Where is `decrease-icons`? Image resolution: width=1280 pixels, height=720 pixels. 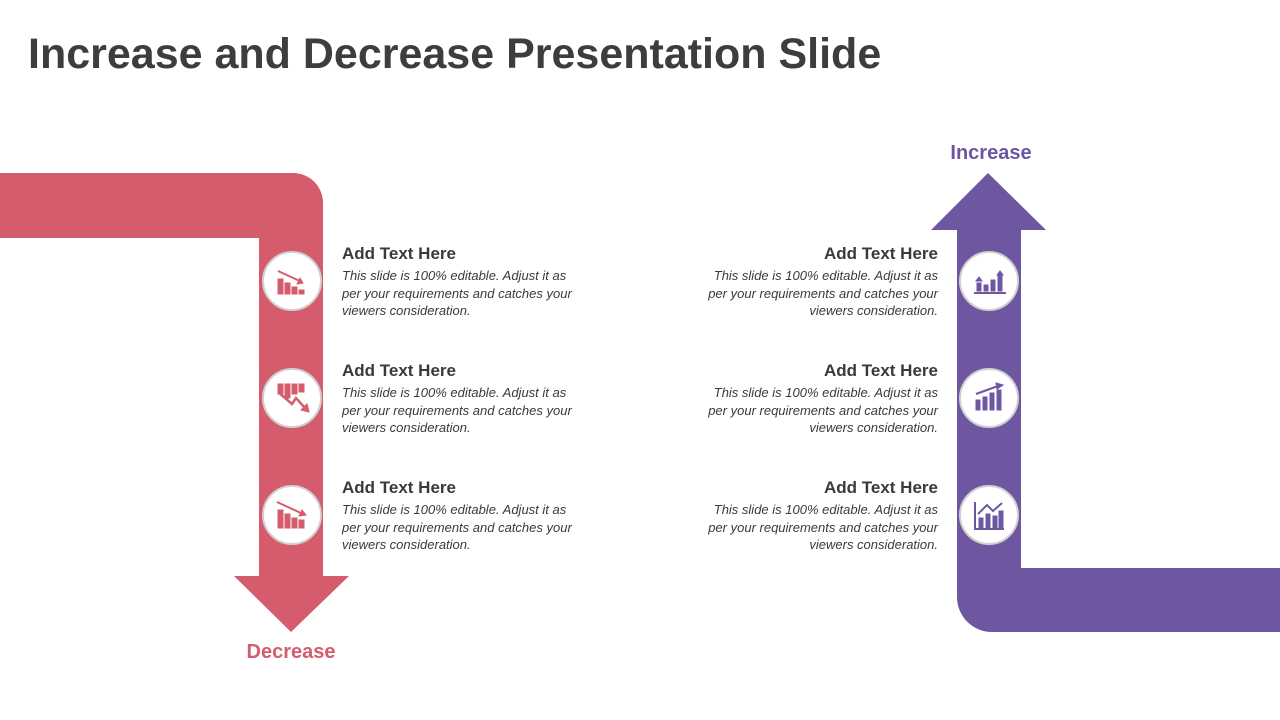 decrease-icons is located at coordinates (293, 399).